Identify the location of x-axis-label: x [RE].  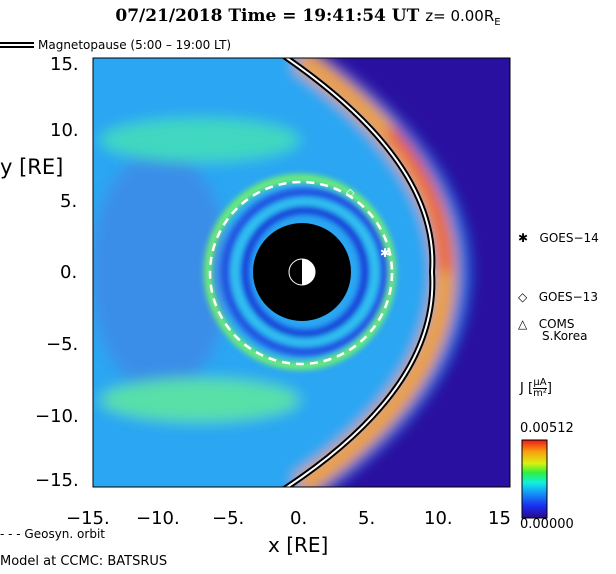
(298, 545).